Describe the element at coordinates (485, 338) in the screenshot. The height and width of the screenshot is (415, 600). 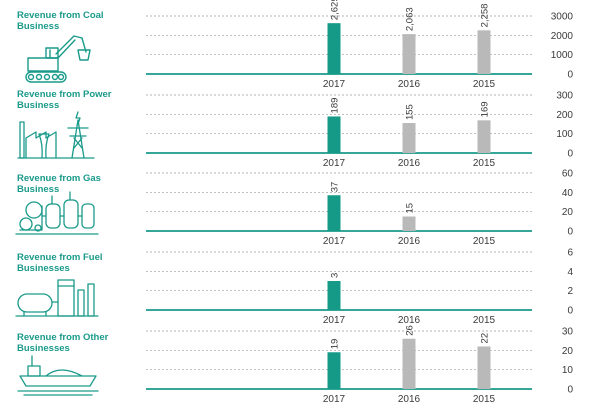
I see `other-value-label-2015: 22` at that location.